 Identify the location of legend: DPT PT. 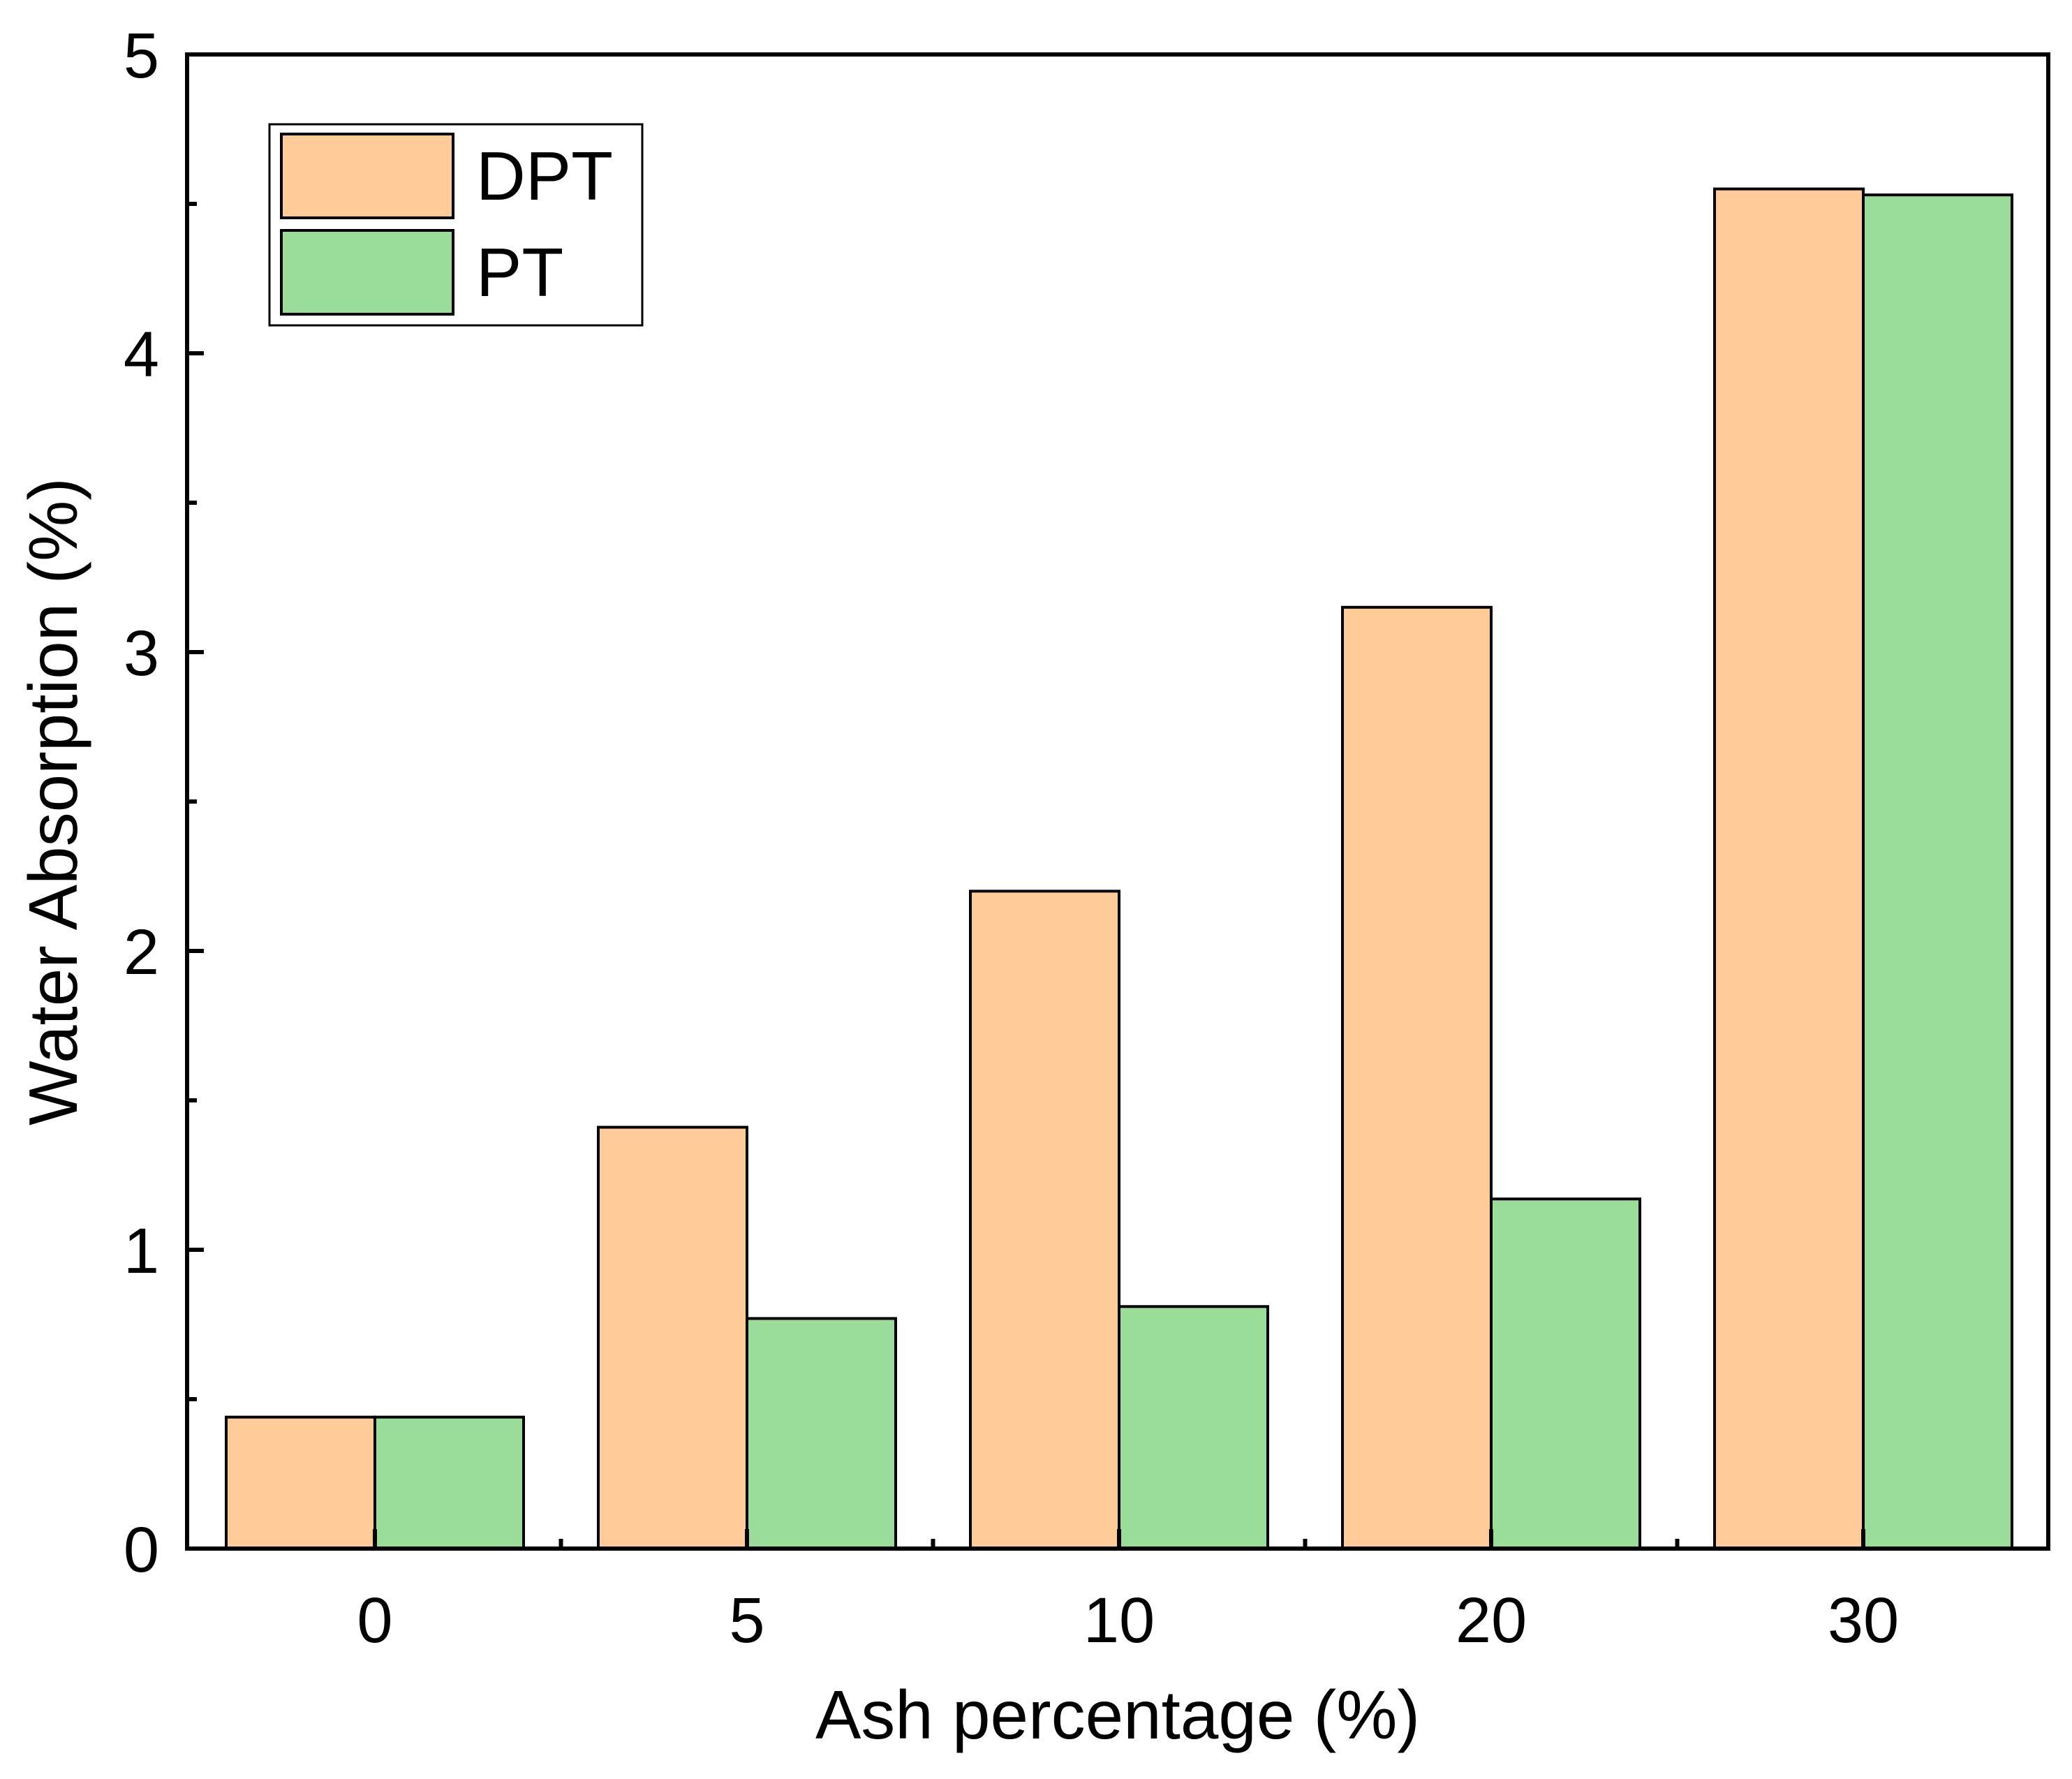
(456, 225).